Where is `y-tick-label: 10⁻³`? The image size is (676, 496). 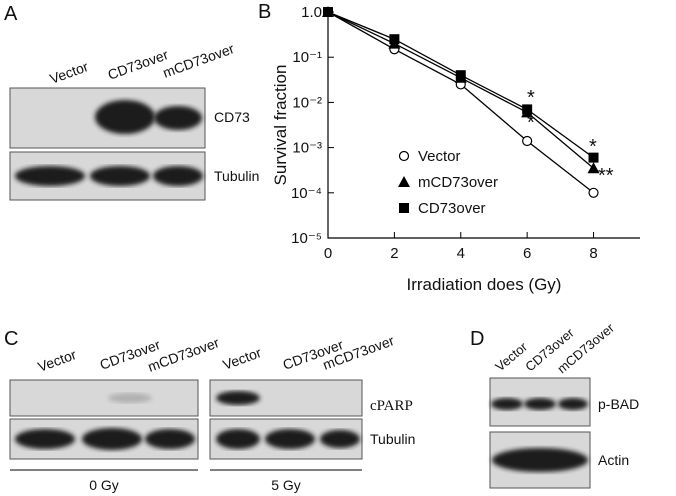 y-tick-label: 10⁻³ is located at coordinates (307, 148).